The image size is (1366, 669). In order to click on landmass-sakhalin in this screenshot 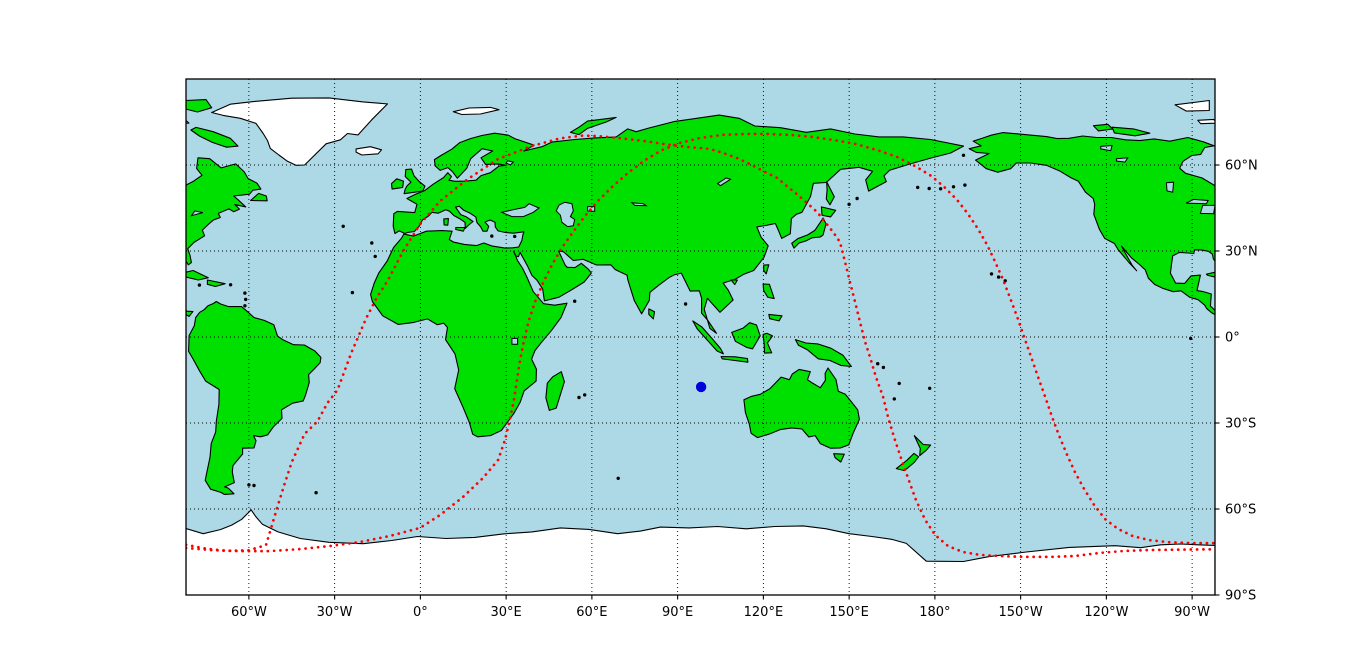, I will do `click(830, 193)`.